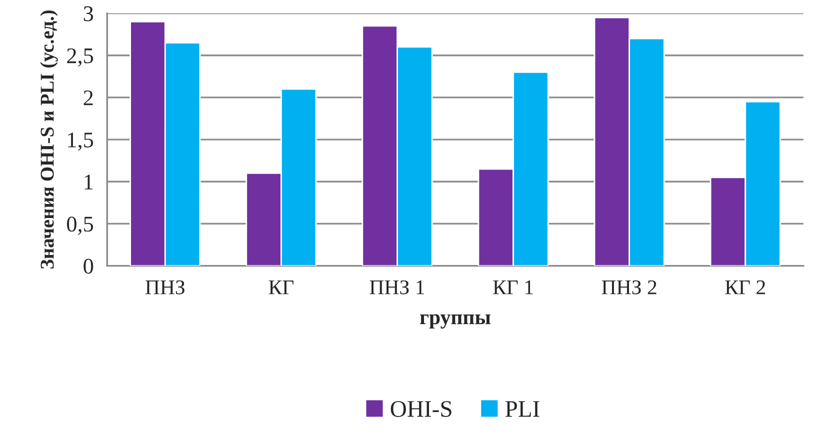 This screenshot has width=824, height=443. I want to click on x-tick-label: КГ, so click(281, 287).